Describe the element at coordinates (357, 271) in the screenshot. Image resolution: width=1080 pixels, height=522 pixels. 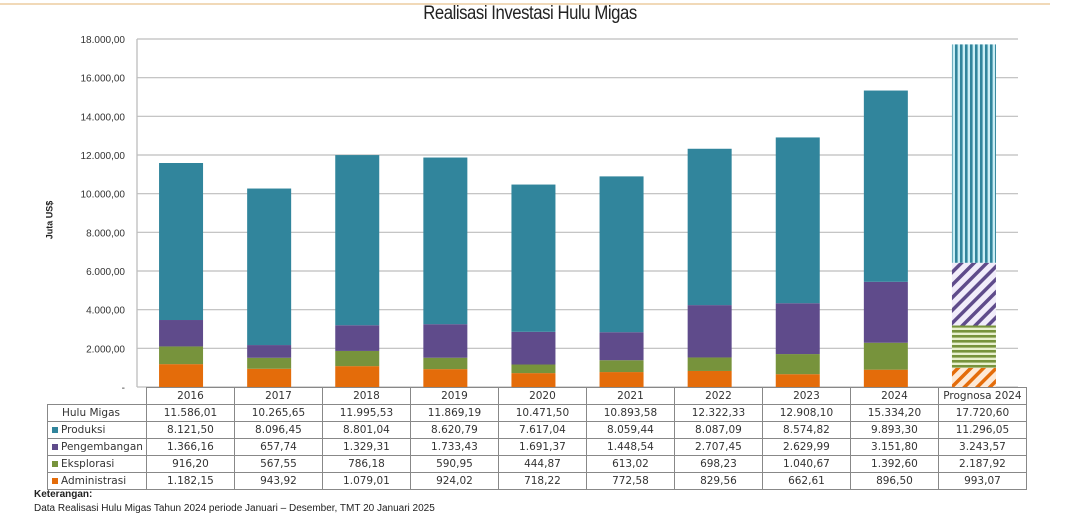
I see `bar-stack-2018` at that location.